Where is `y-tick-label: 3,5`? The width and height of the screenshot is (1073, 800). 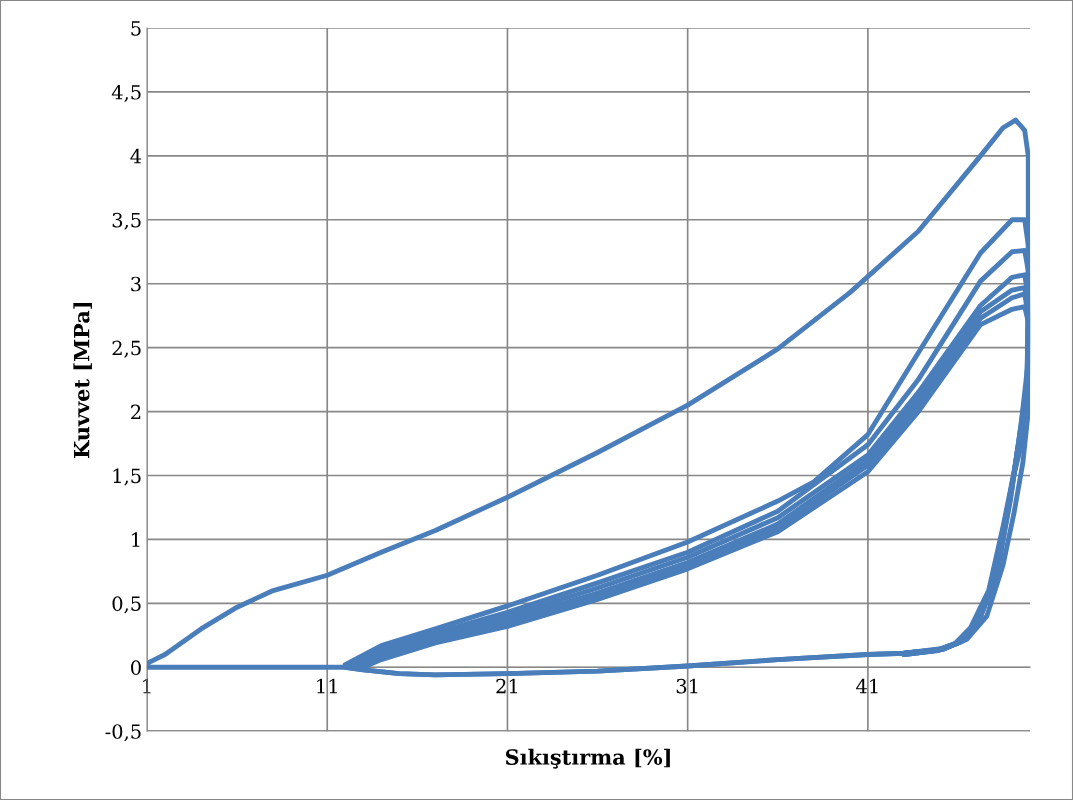
y-tick-label: 3,5 is located at coordinates (126, 221).